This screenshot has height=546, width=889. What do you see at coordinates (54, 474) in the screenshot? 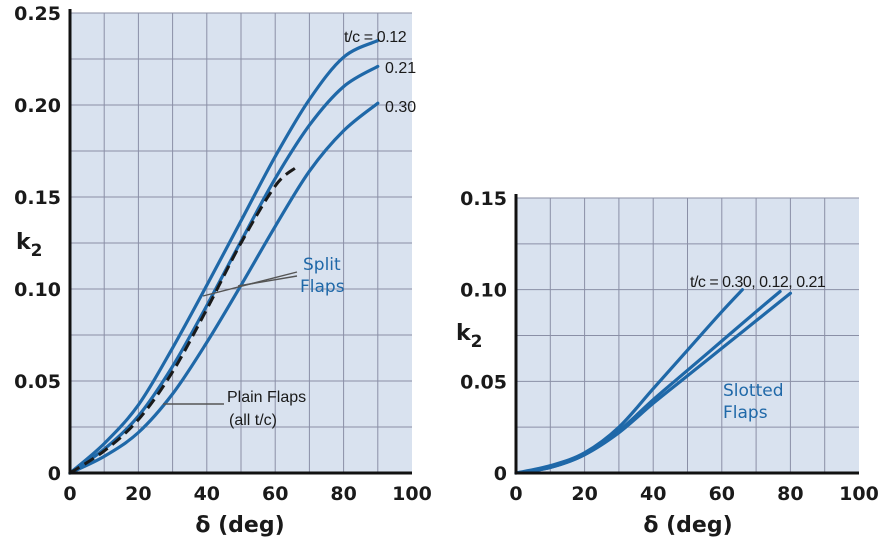
I see `left-y-tick-label: 0` at bounding box center [54, 474].